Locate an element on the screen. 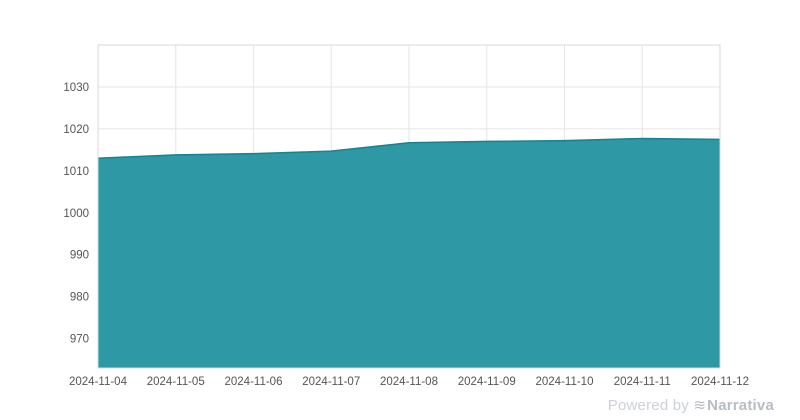 The image size is (800, 420). y-axis-tick-label: 1010 is located at coordinates (76, 172).